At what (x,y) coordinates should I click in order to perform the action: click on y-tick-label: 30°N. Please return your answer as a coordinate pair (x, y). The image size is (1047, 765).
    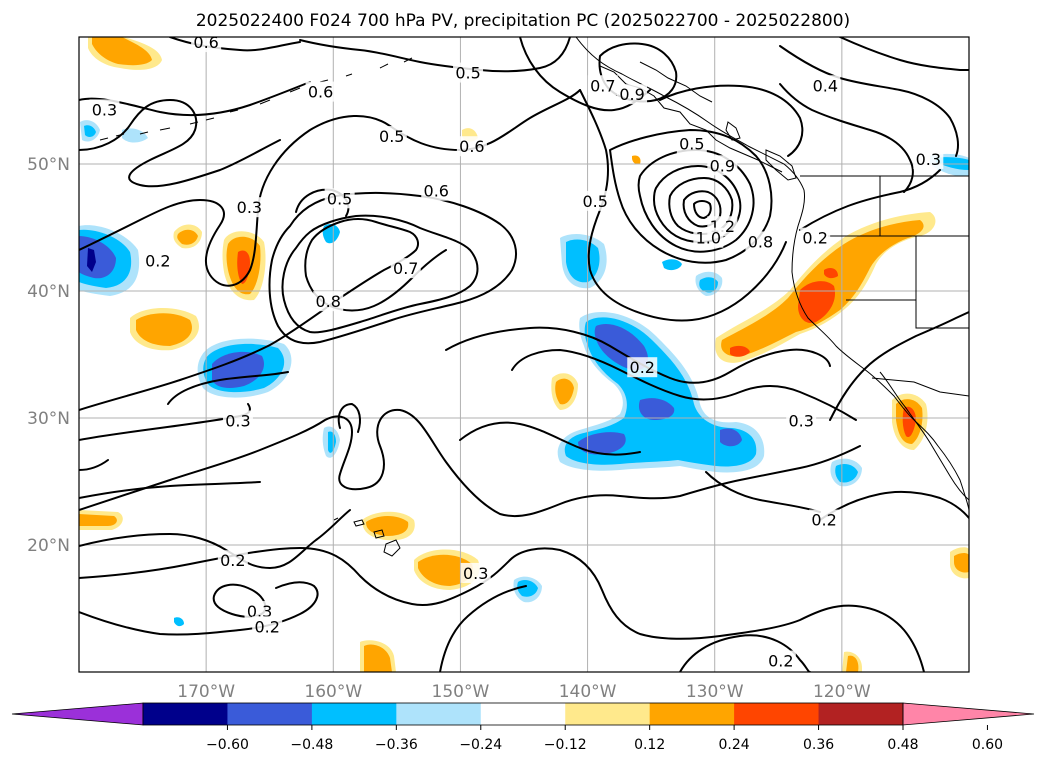
    Looking at the image, I should click on (48, 419).